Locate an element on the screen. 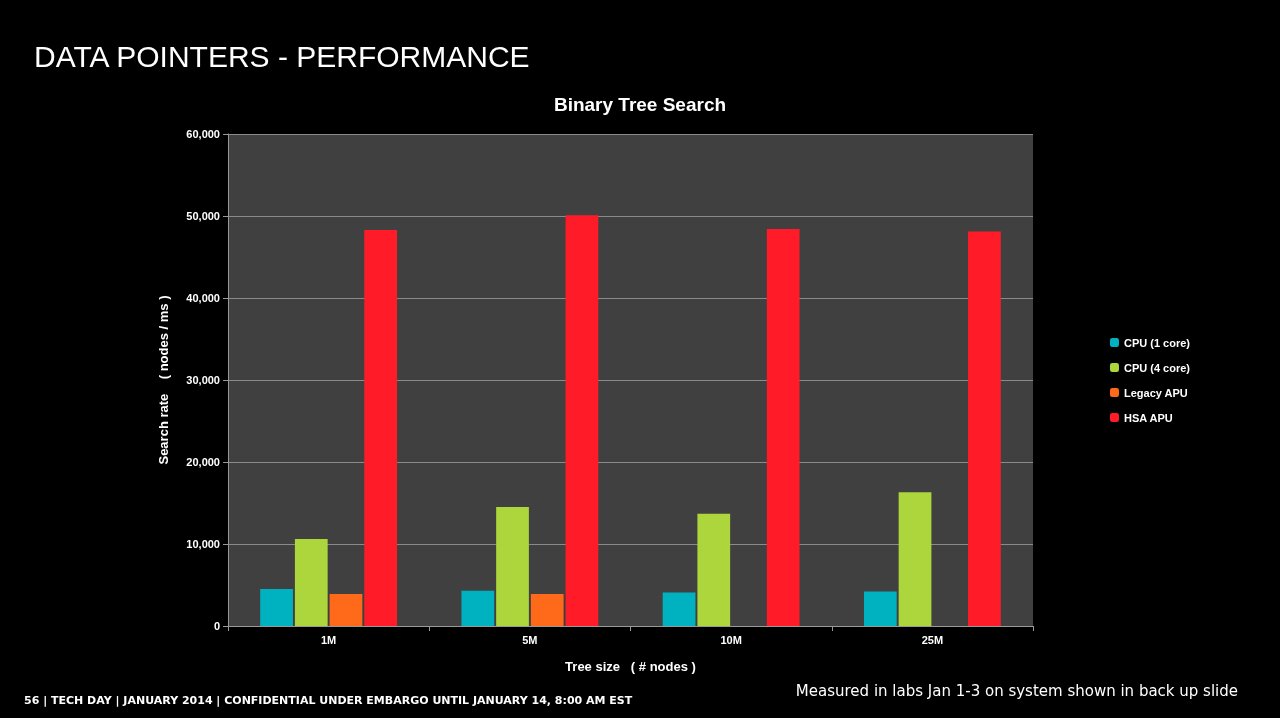 The width and height of the screenshot is (1280, 718). y-tick-label: 10,000 is located at coordinates (203, 544).